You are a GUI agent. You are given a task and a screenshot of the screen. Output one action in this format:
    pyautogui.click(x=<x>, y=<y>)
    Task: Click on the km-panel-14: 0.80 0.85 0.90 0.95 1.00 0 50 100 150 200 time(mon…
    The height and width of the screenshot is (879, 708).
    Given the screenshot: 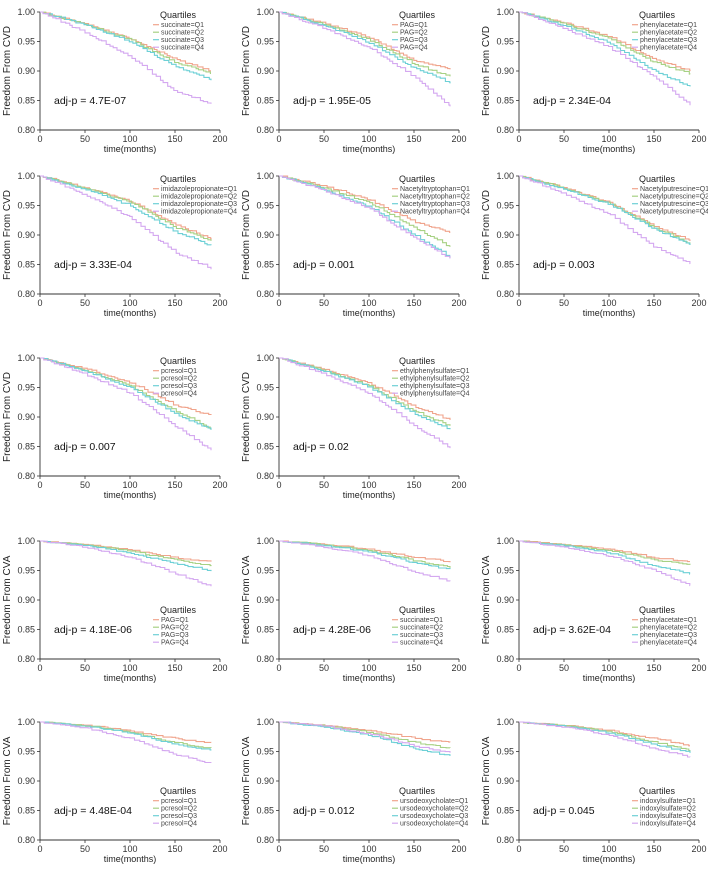 What is the action you would take?
    pyautogui.click(x=594, y=790)
    